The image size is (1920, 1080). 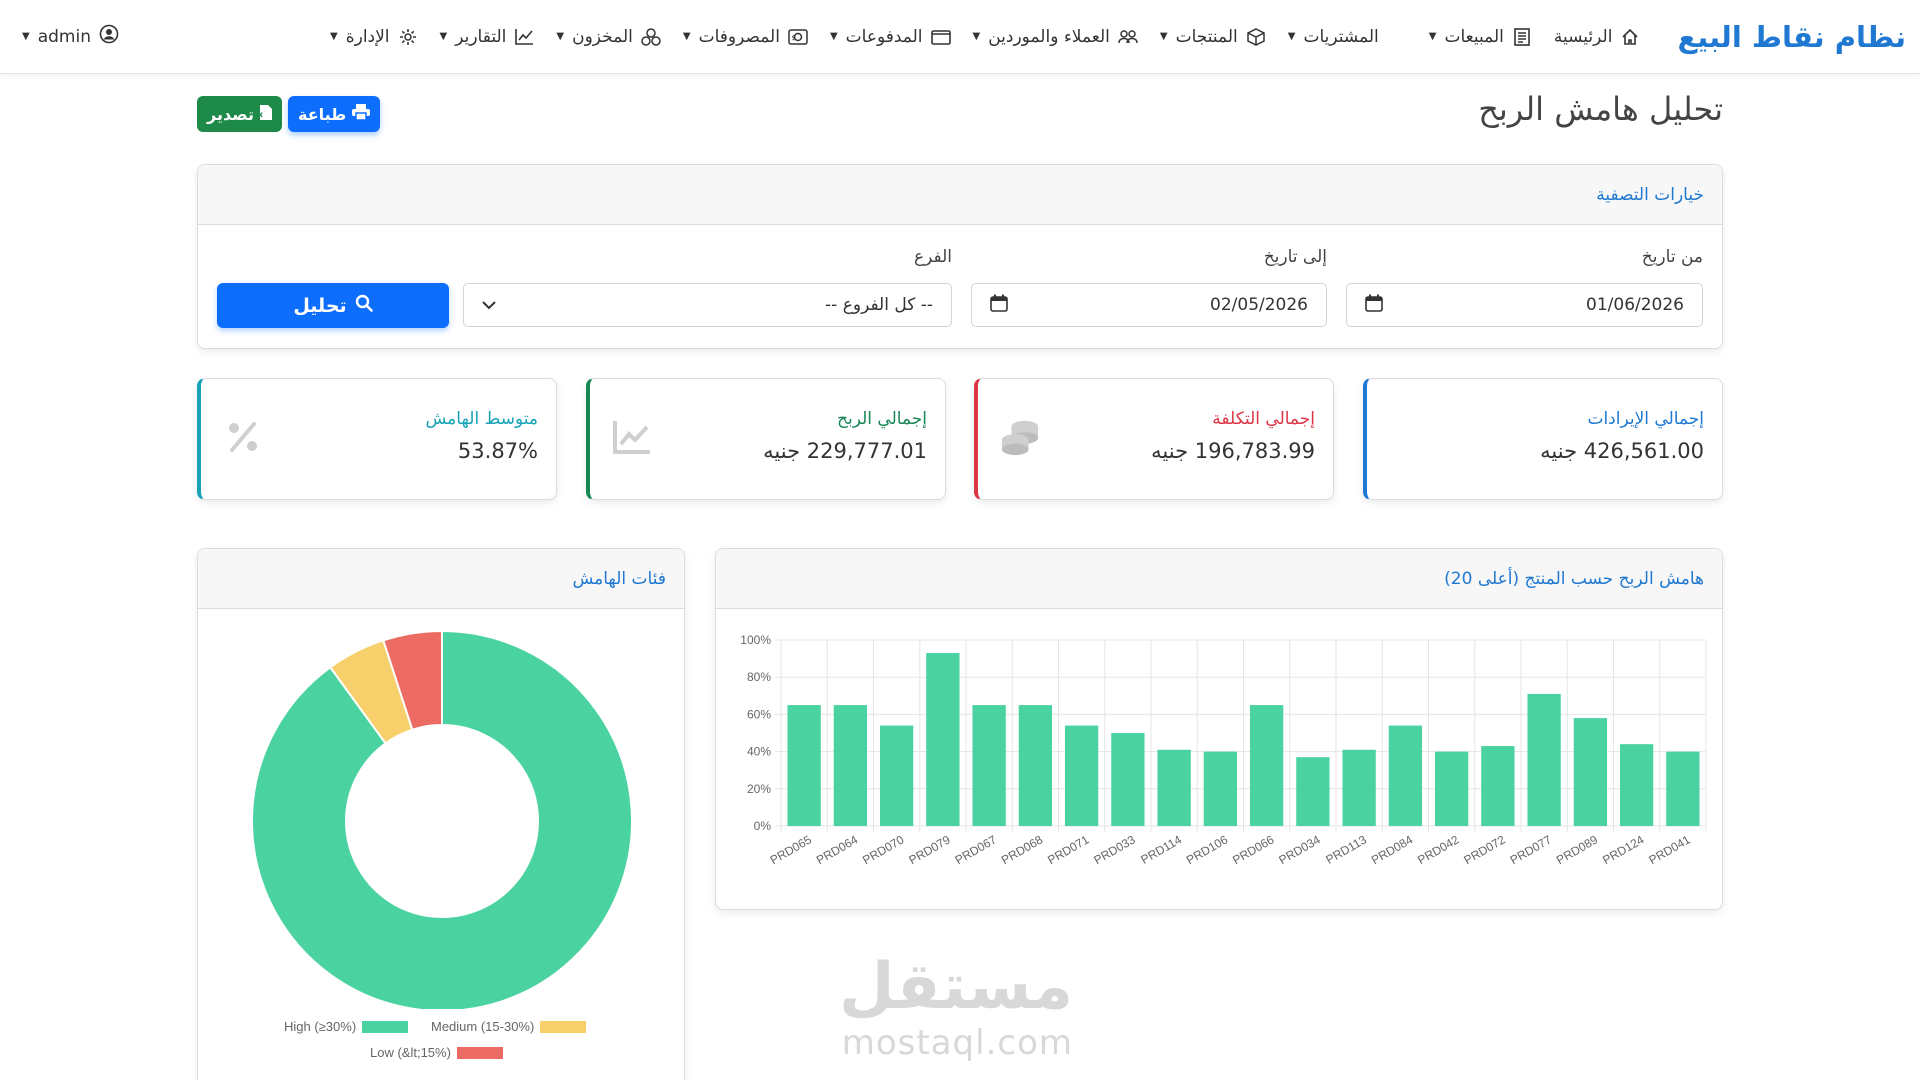 I want to click on nav-item-8: التقارير ▼, so click(x=487, y=37).